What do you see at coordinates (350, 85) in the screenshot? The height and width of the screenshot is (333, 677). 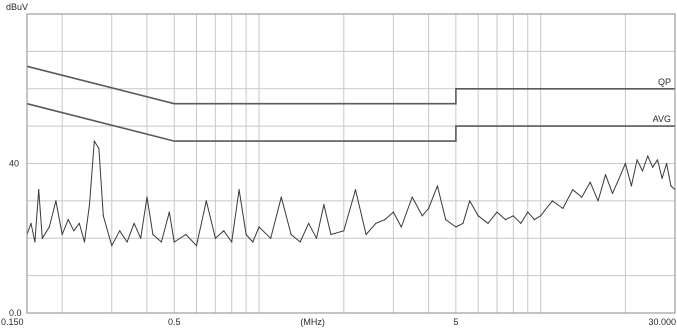 I see `limit-line-qp` at bounding box center [350, 85].